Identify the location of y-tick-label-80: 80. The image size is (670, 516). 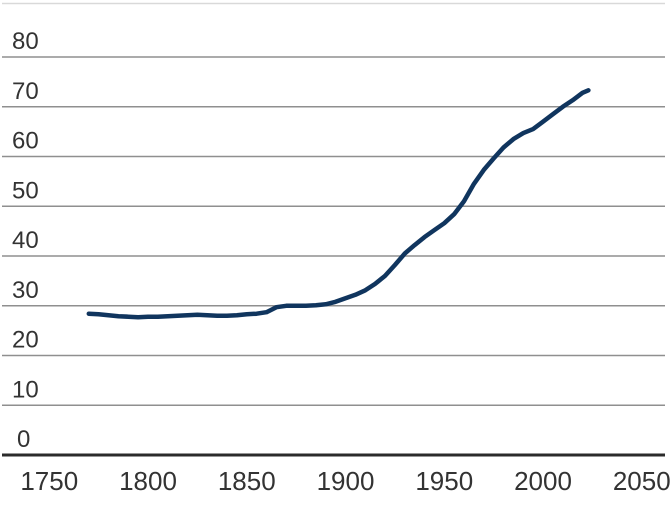
(25, 41).